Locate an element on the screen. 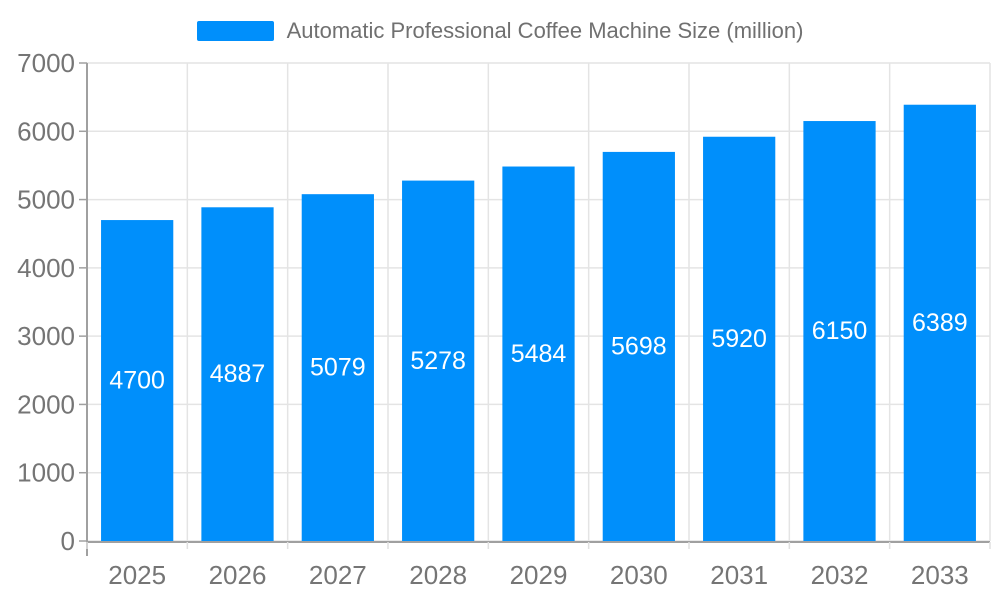 The height and width of the screenshot is (600, 1000). x-tick-label: 2029 is located at coordinates (539, 575).